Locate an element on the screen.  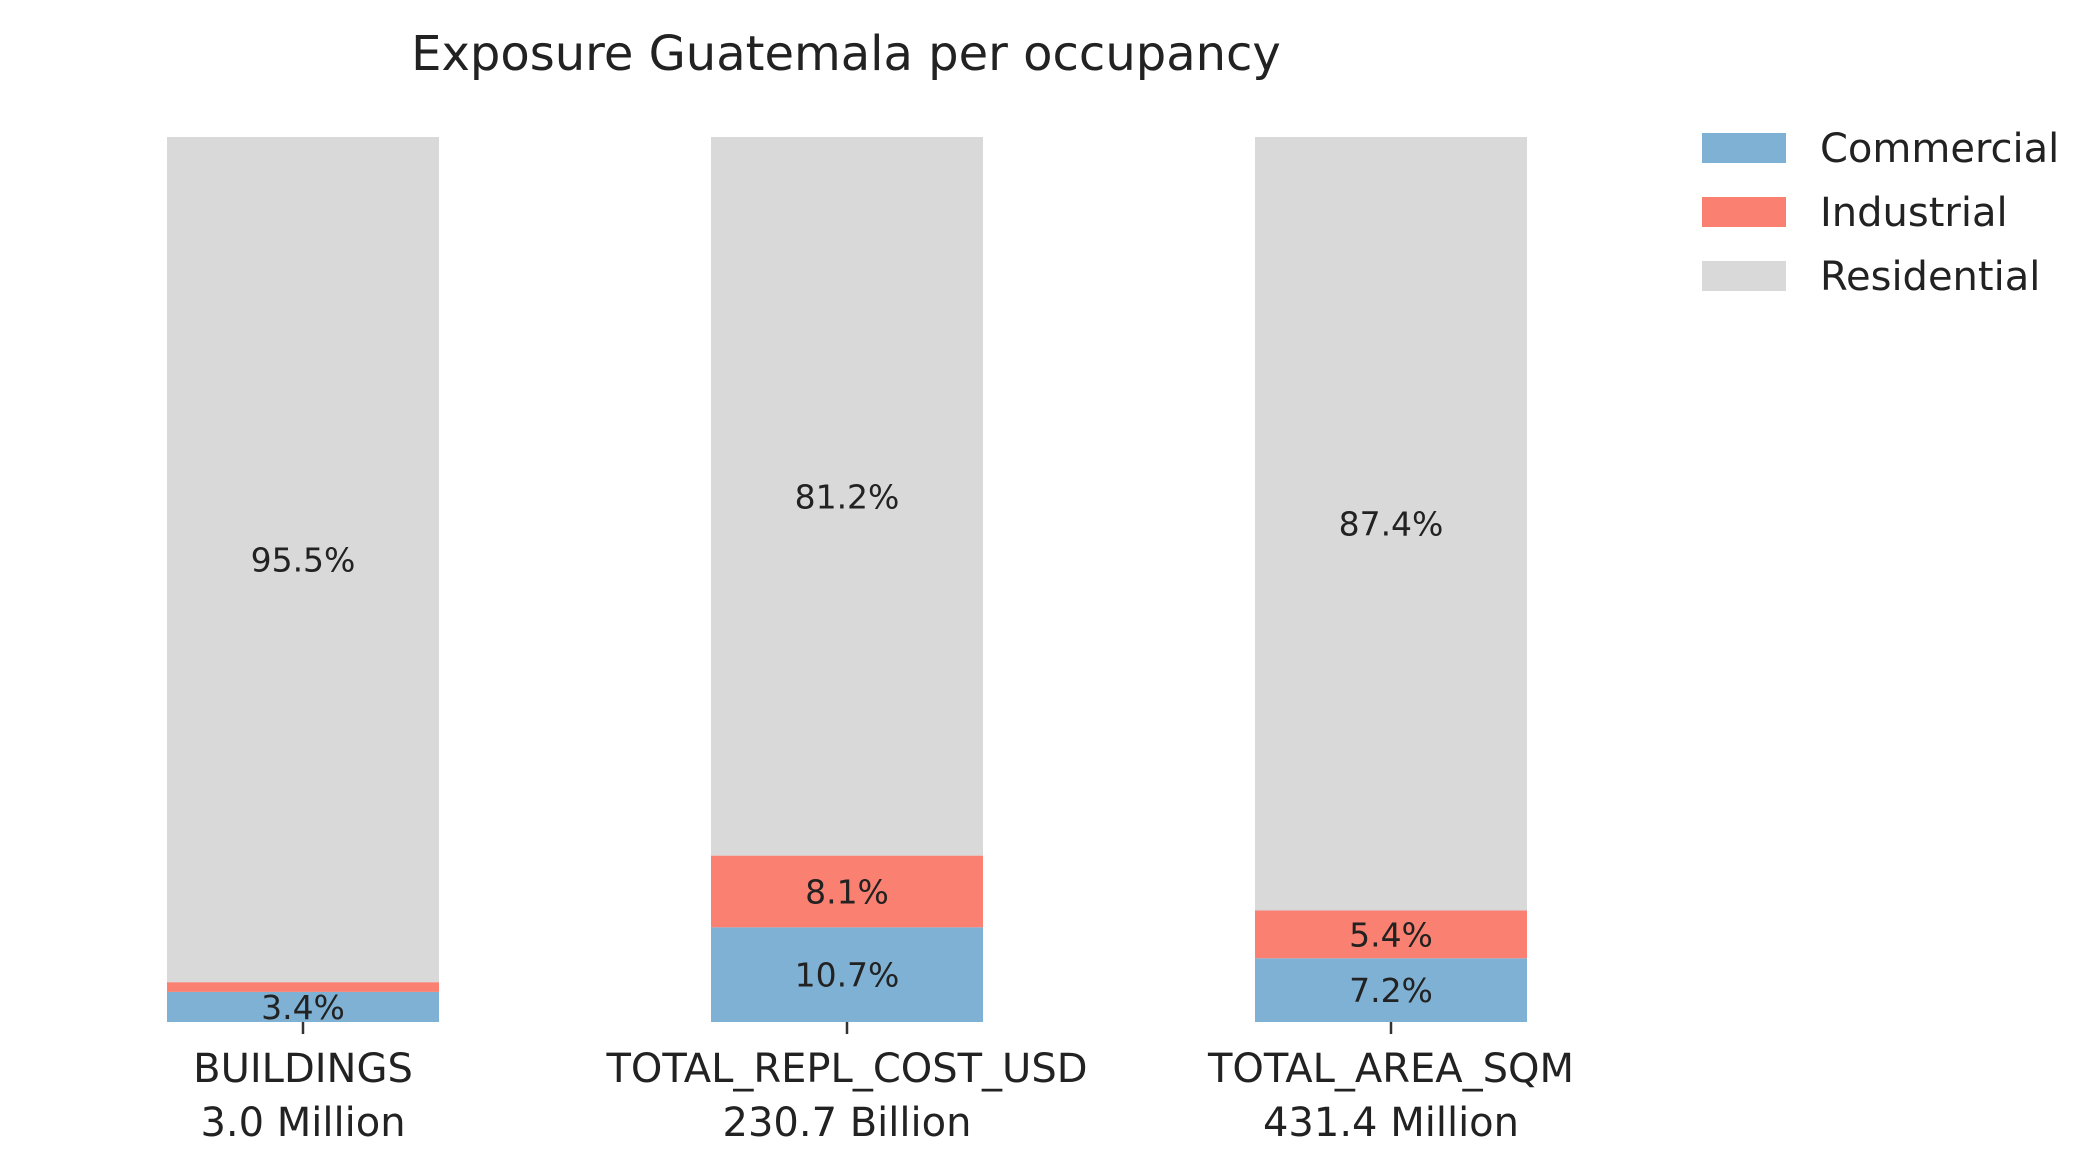
bar-commercial-total-area-sqm is located at coordinates (1391, 990).